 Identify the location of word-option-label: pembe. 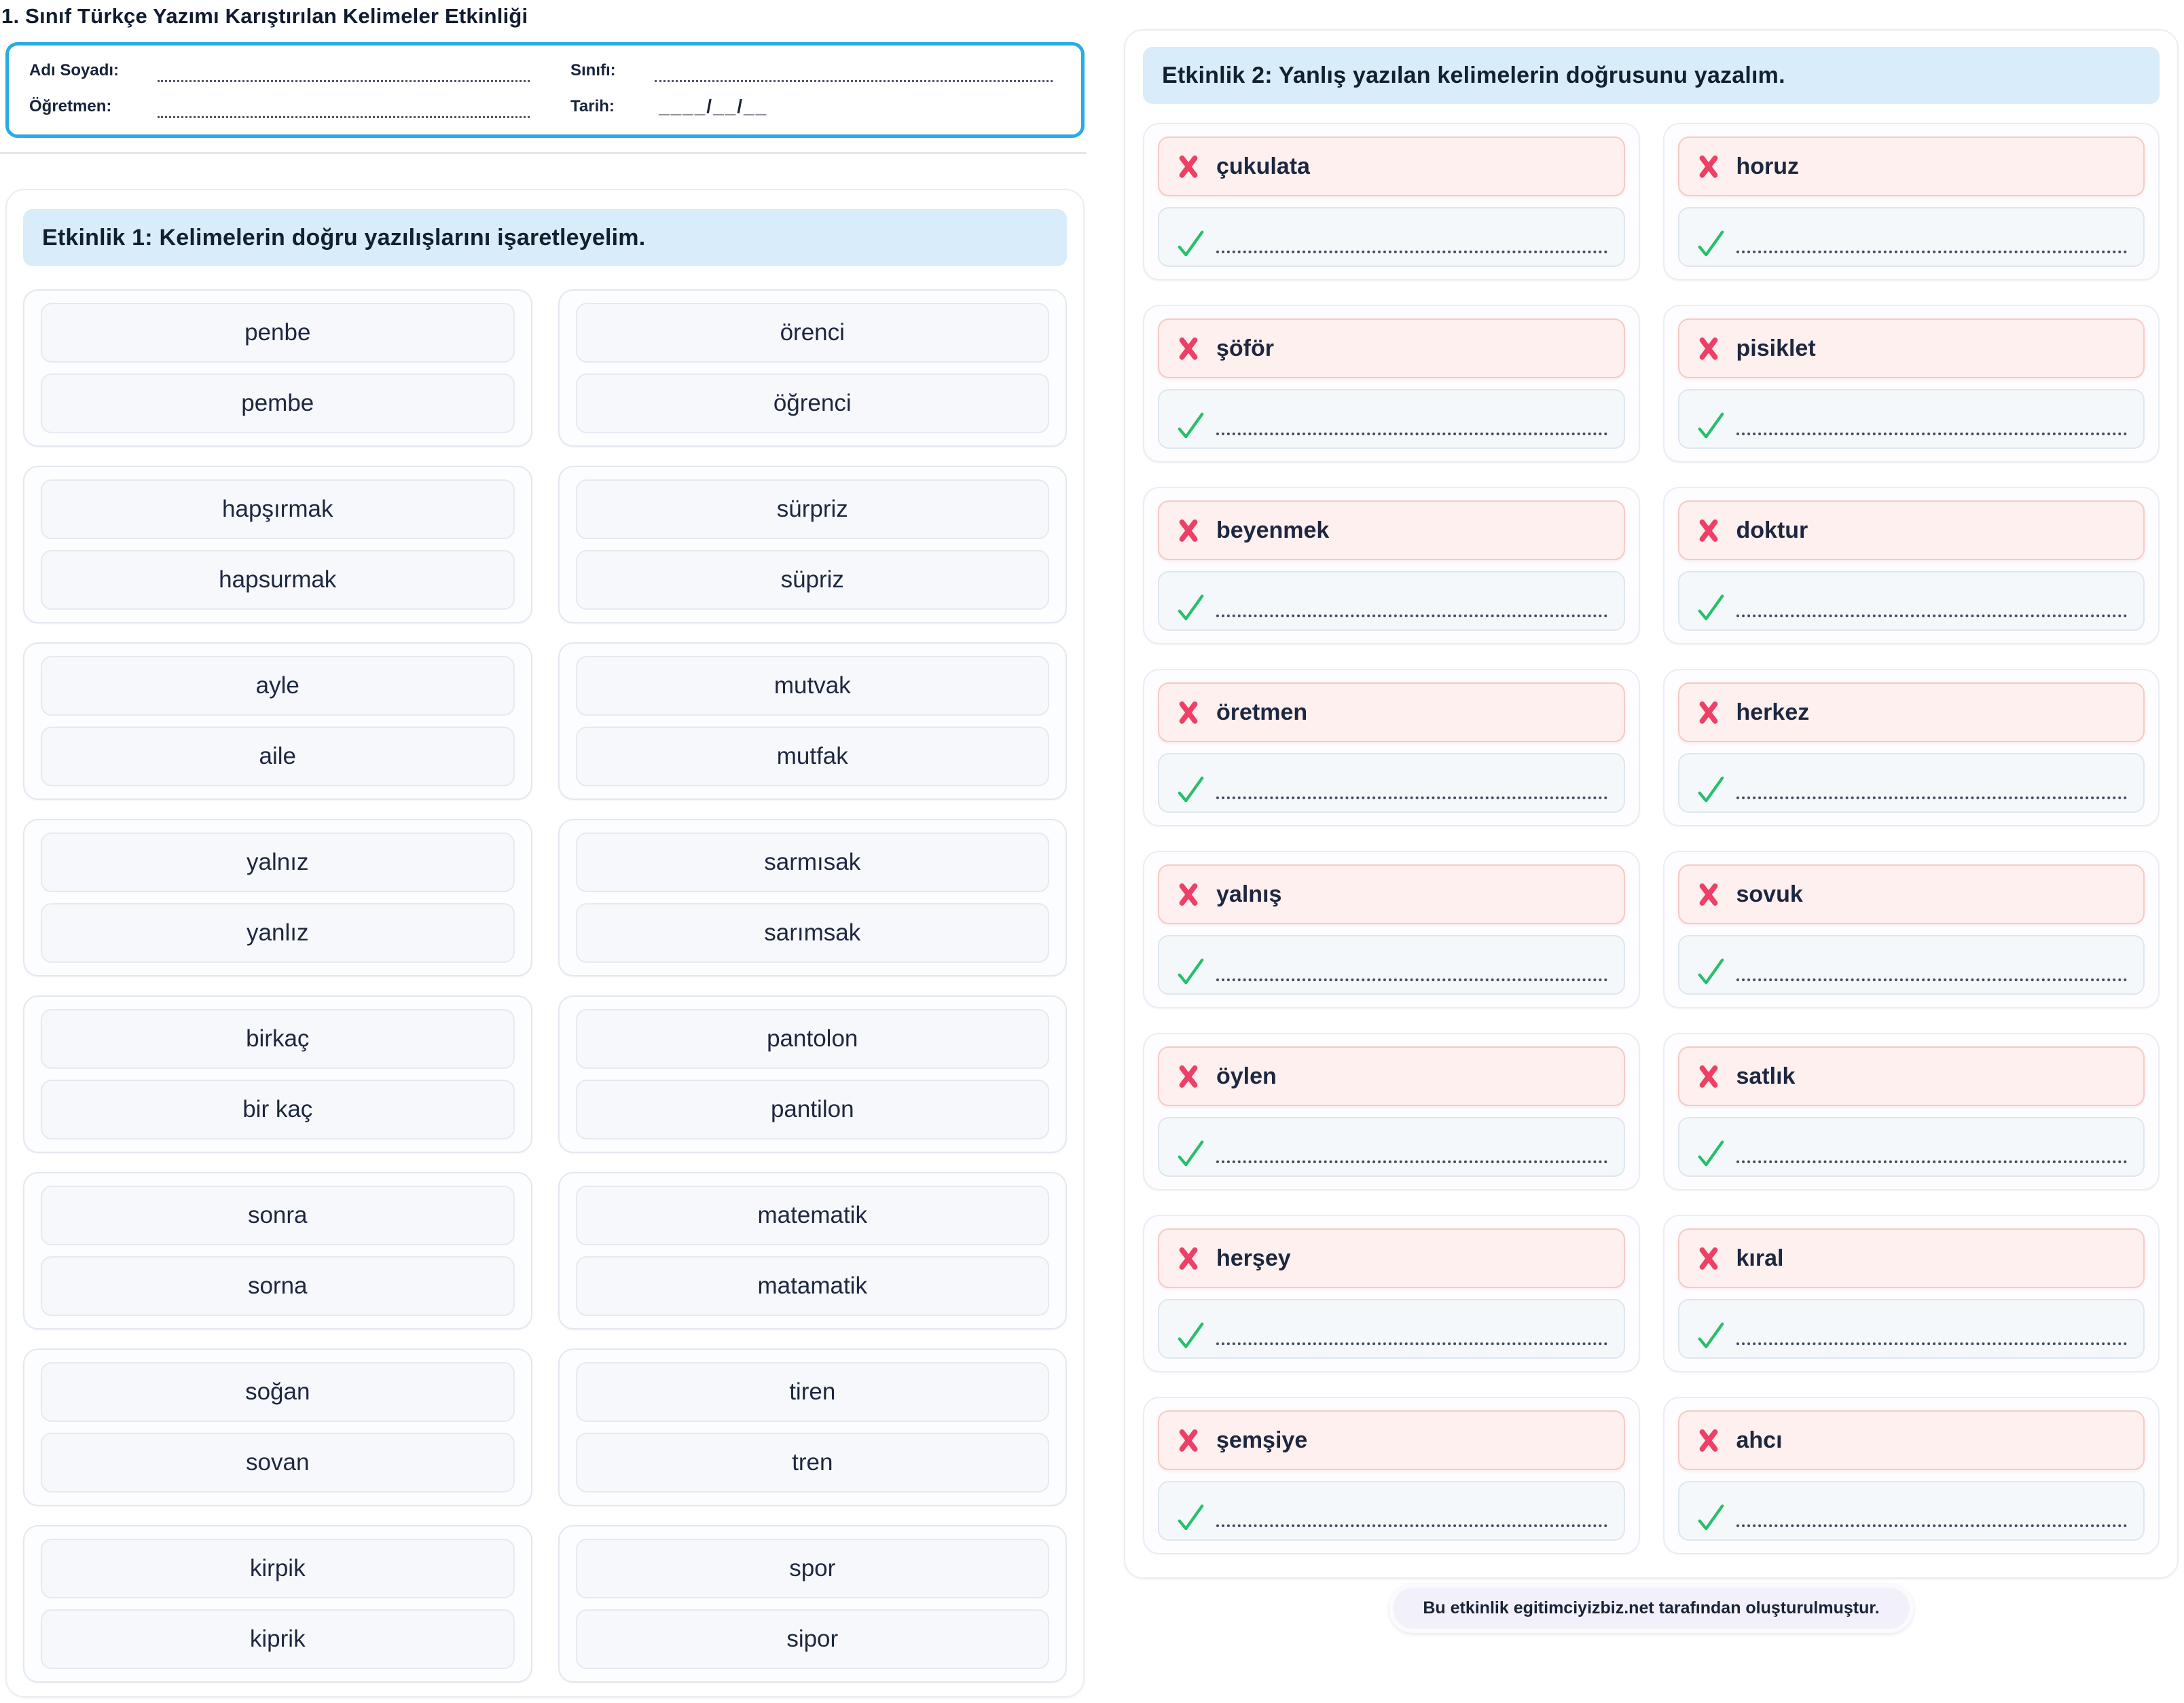
(277, 403).